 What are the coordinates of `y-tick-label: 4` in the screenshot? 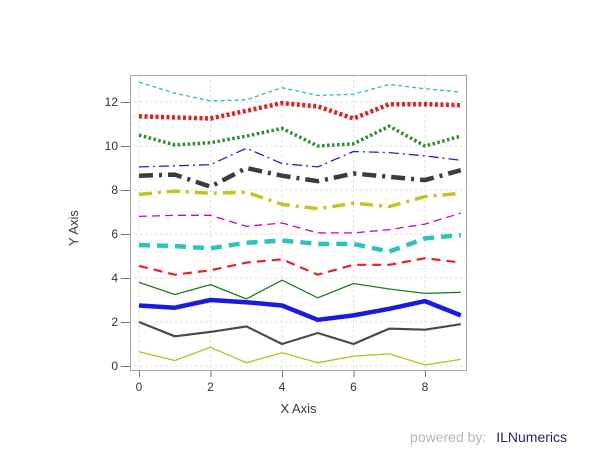 It's located at (114, 278).